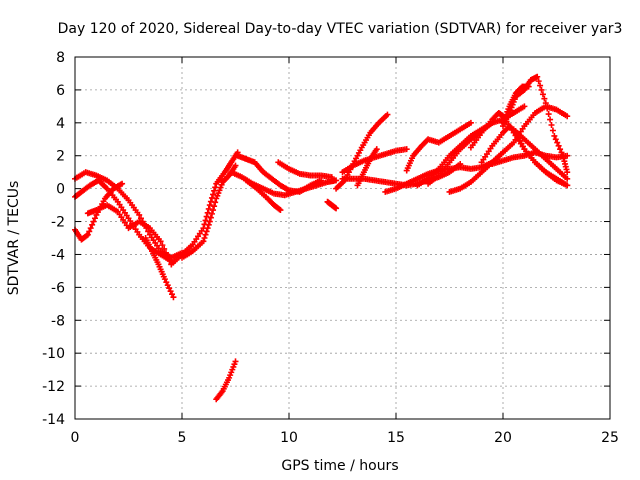 This screenshot has width=640, height=480. I want to click on y-tick-label: -4, so click(58, 255).